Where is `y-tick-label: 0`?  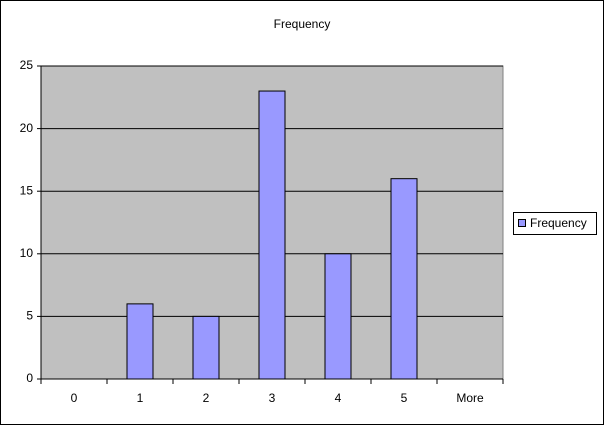
y-tick-label: 0 is located at coordinates (29, 378).